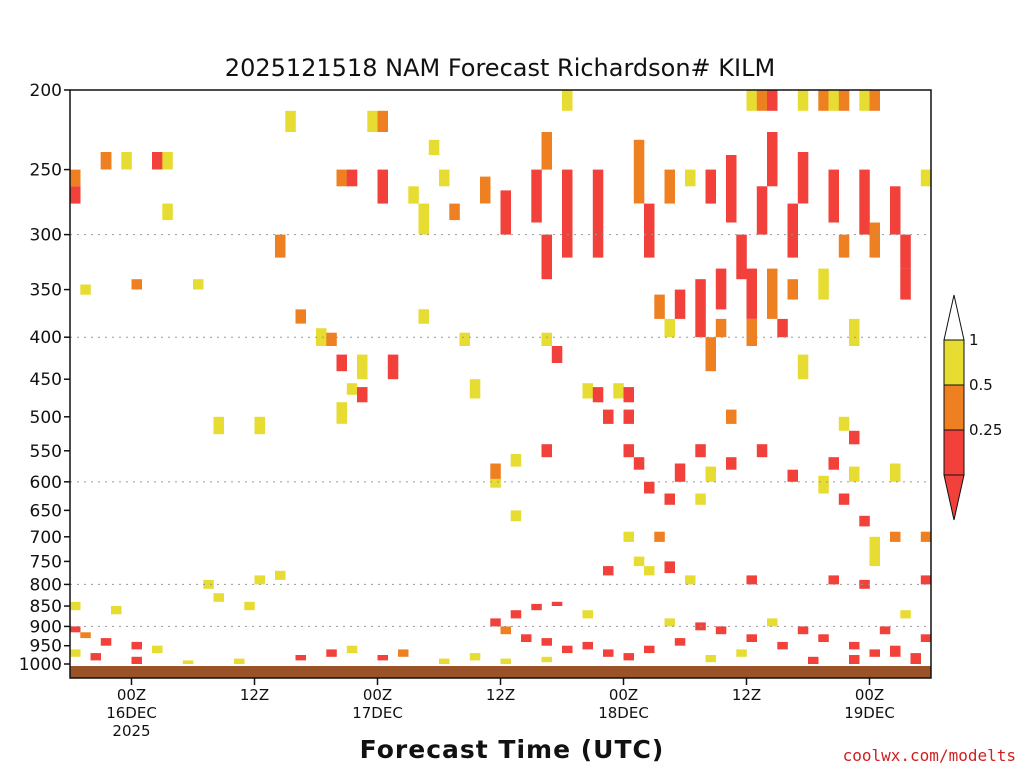  Describe the element at coordinates (981, 385) in the screenshot. I see `colorbar-label: 0.5` at that location.